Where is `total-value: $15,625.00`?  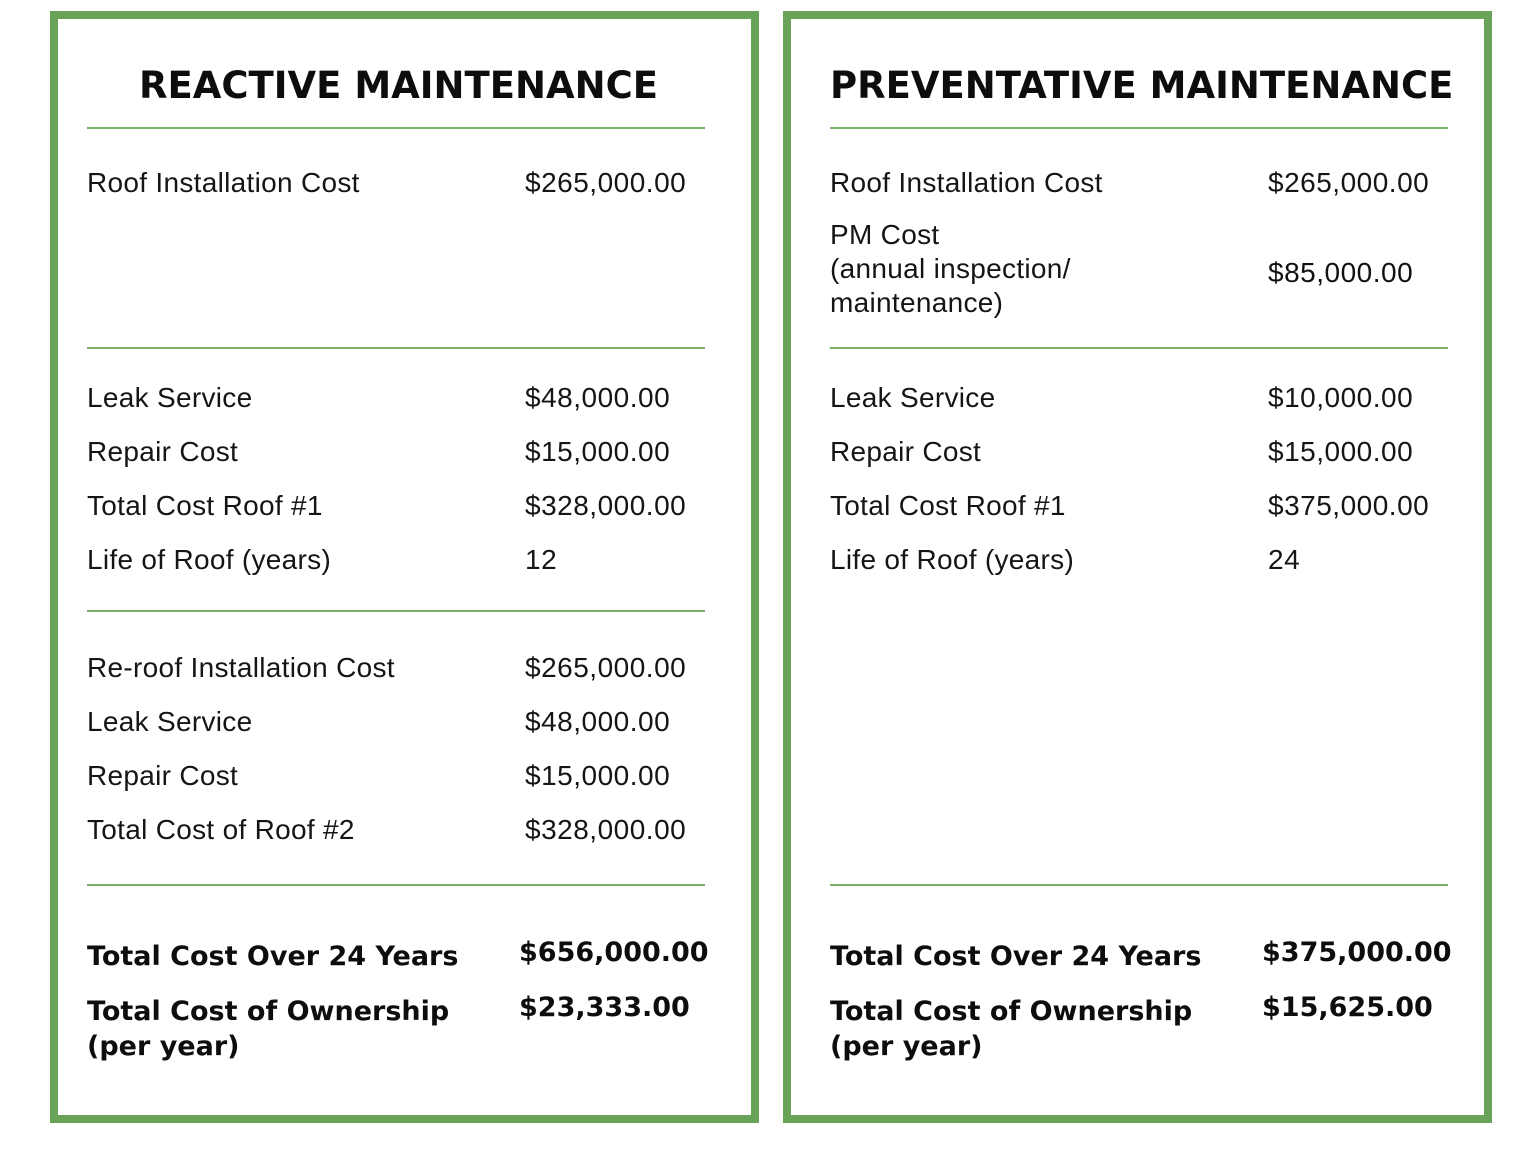
total-value: $15,625.00 is located at coordinates (1347, 1007).